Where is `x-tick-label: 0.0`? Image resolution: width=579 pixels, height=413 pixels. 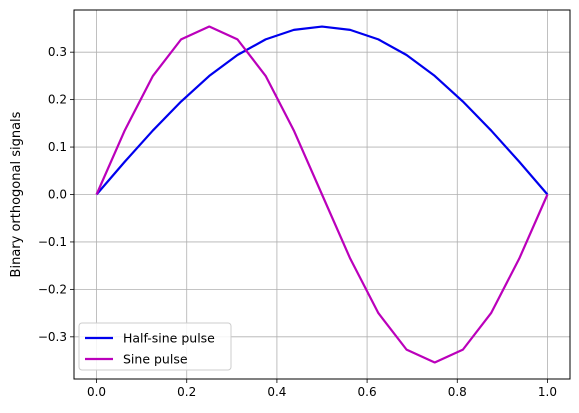
x-tick-label: 0.0 is located at coordinates (96, 392).